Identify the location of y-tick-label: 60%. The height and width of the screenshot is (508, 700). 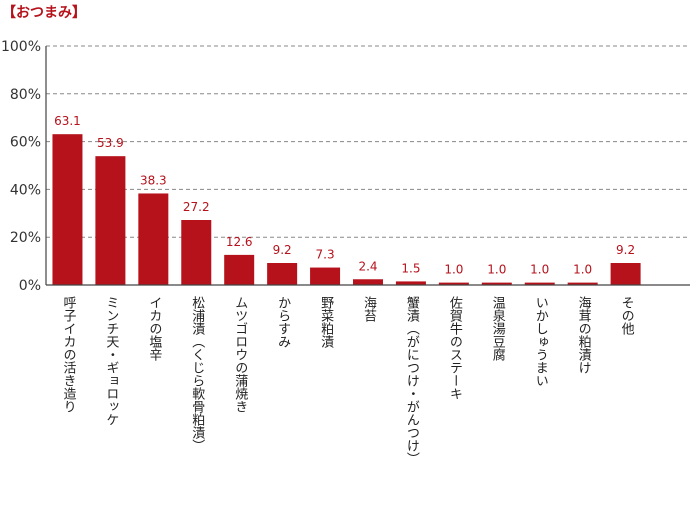
(25, 143).